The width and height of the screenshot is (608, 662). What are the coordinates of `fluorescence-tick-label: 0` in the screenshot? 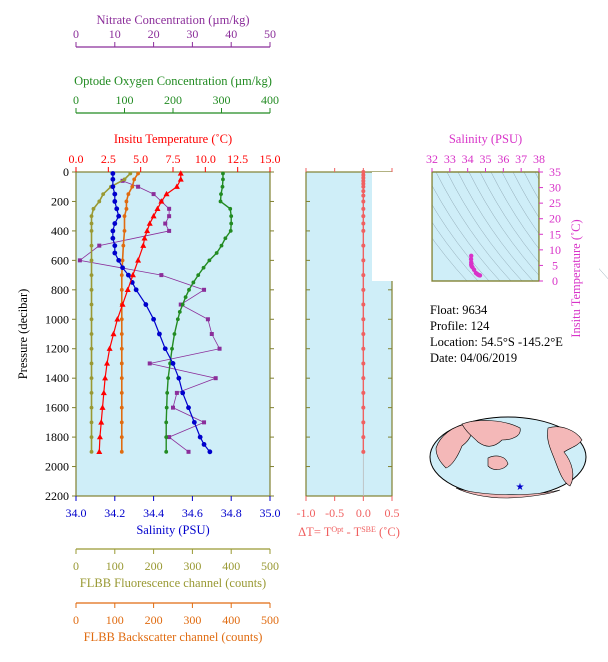 It's located at (76, 566).